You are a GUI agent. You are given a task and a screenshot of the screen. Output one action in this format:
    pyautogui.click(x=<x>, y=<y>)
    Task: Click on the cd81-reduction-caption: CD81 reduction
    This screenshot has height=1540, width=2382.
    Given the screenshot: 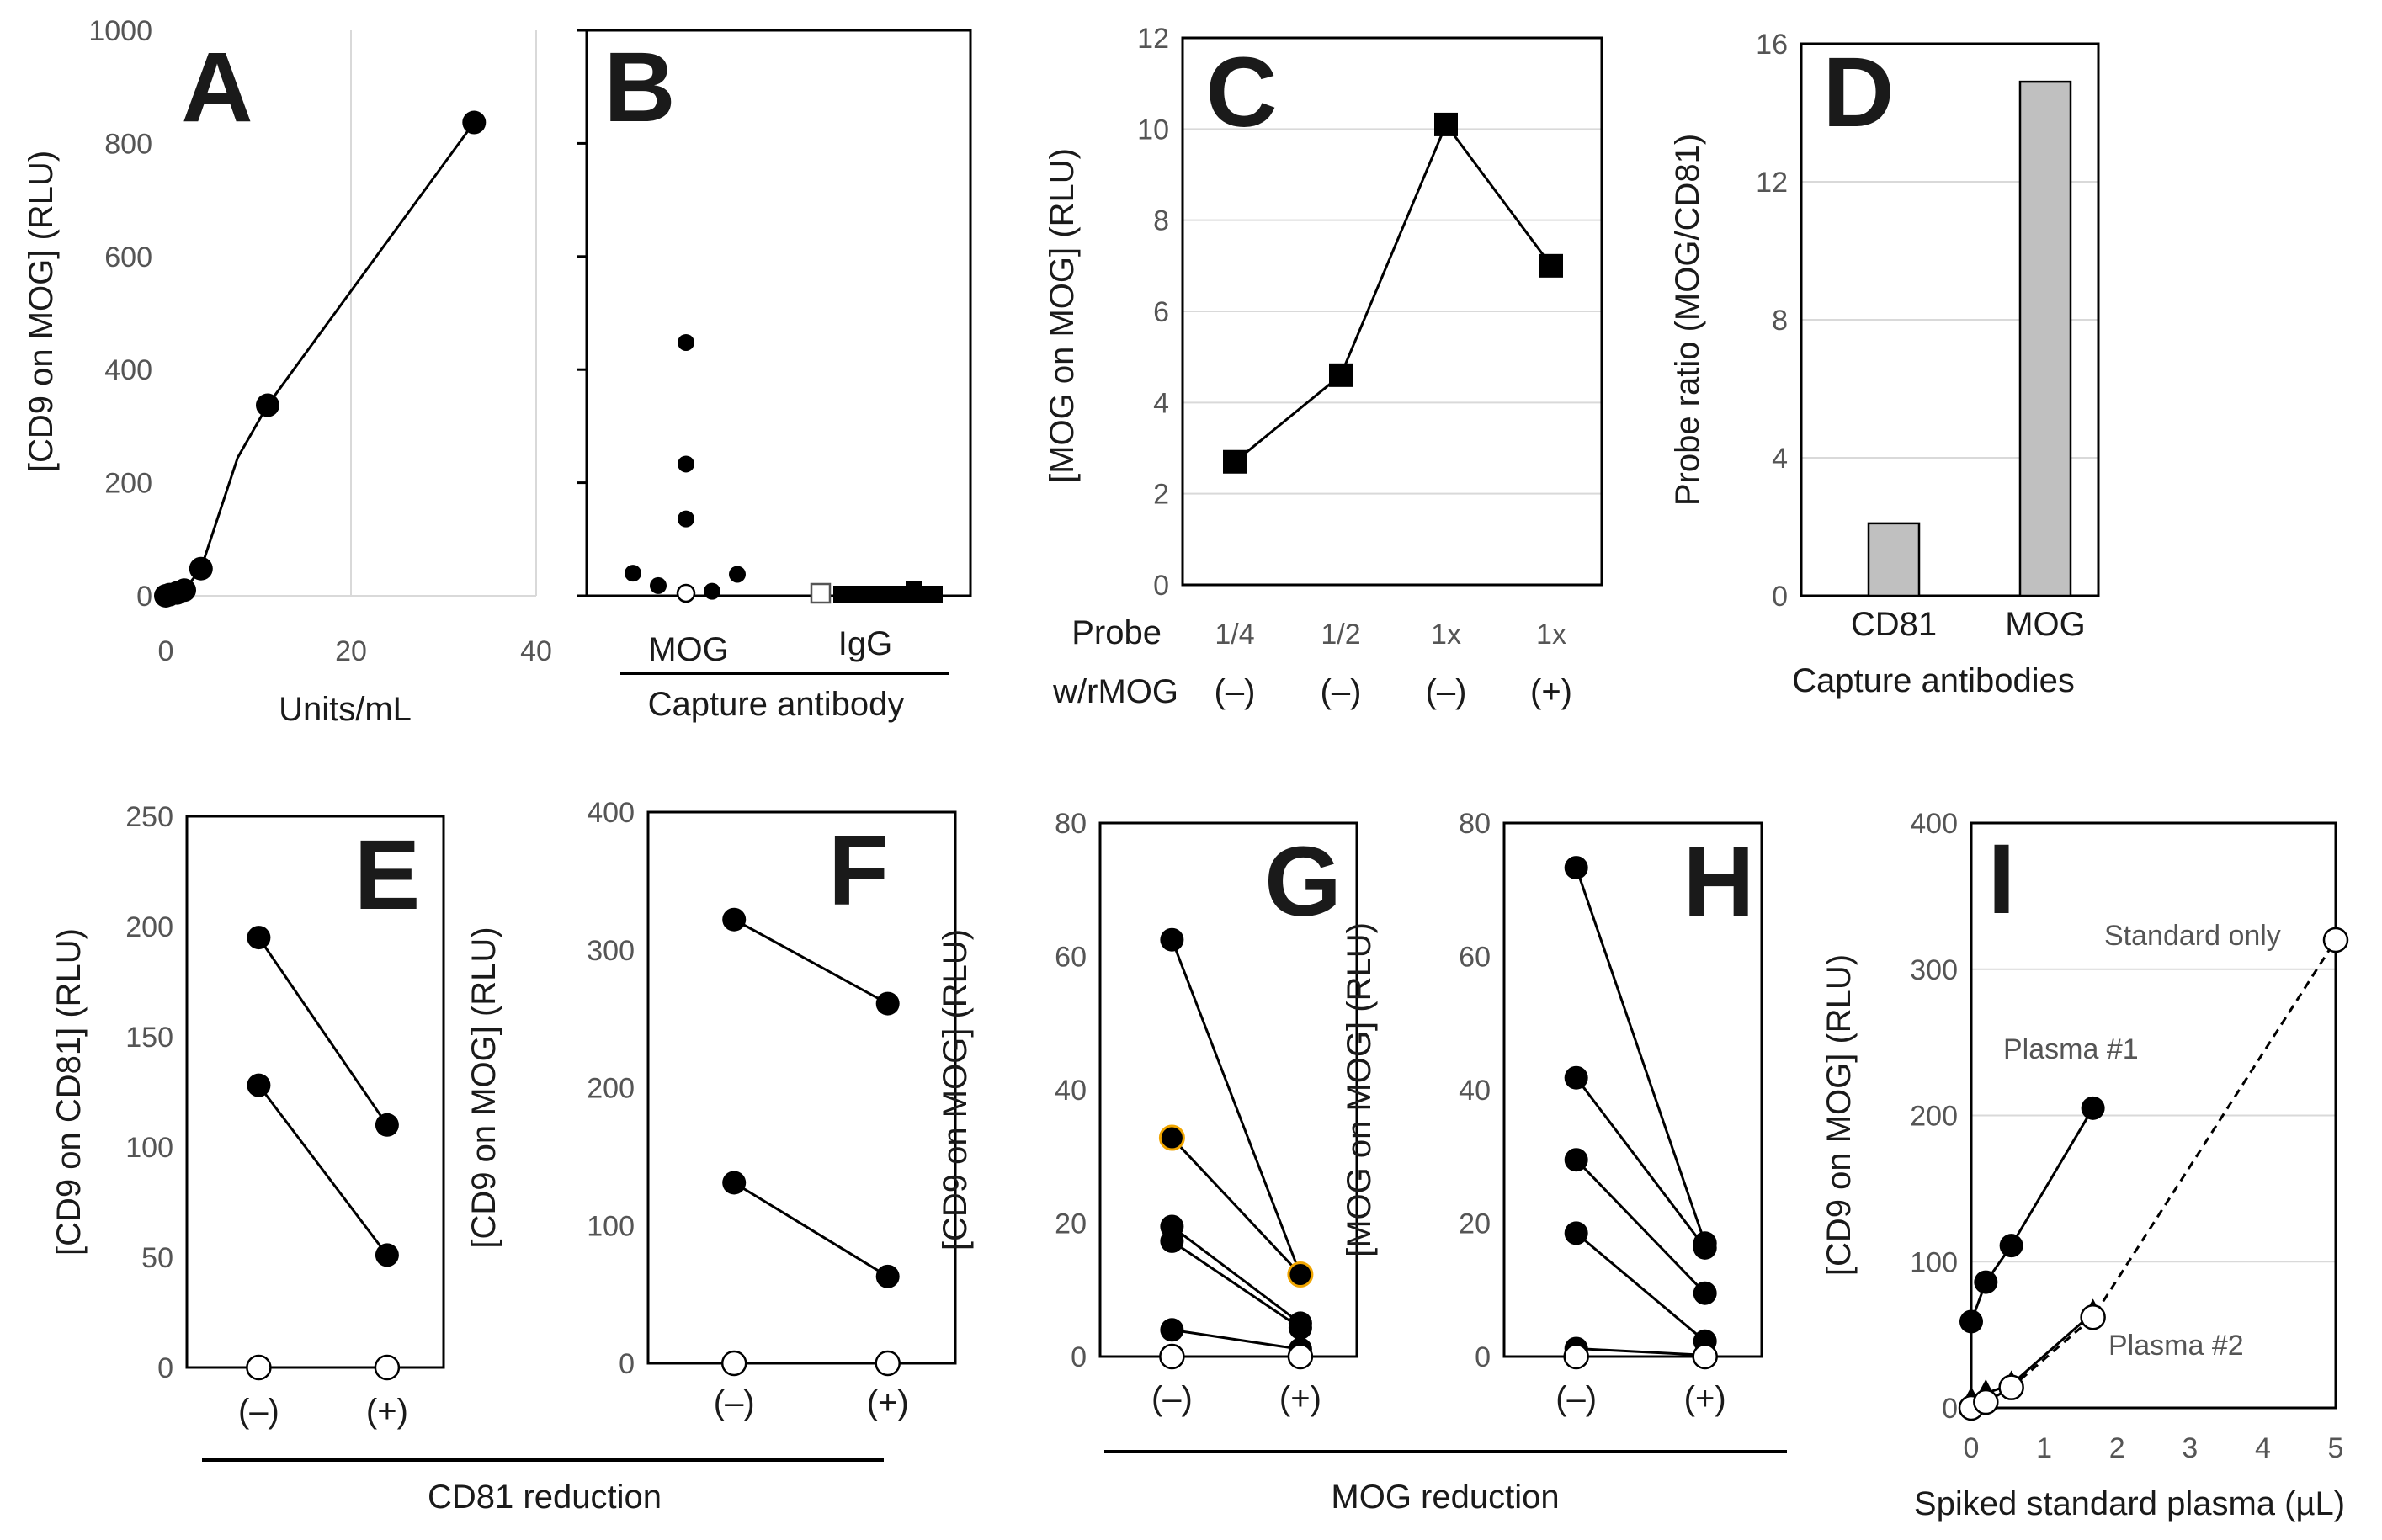 What is the action you would take?
    pyautogui.click(x=545, y=1497)
    